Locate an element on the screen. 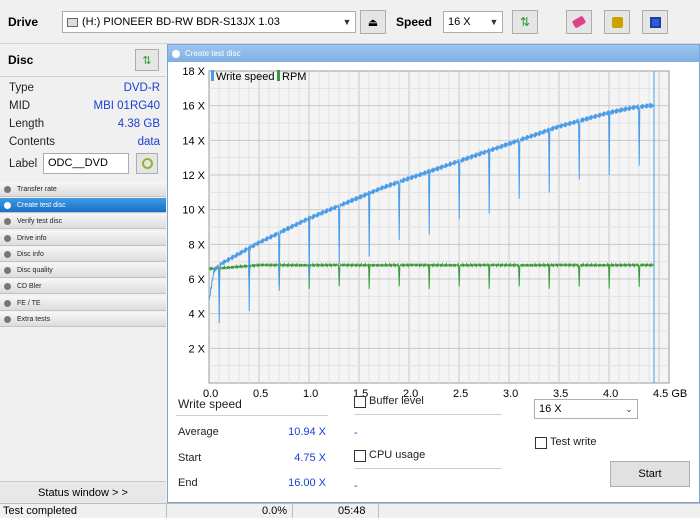 The height and width of the screenshot is (518, 700). chart-legend: Write speed RPM is located at coordinates (258, 76).